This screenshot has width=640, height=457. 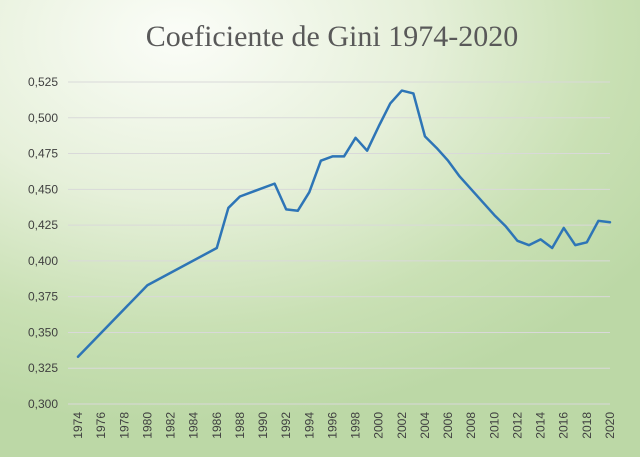 I want to click on y-tick-label: 0,525, so click(x=43, y=82).